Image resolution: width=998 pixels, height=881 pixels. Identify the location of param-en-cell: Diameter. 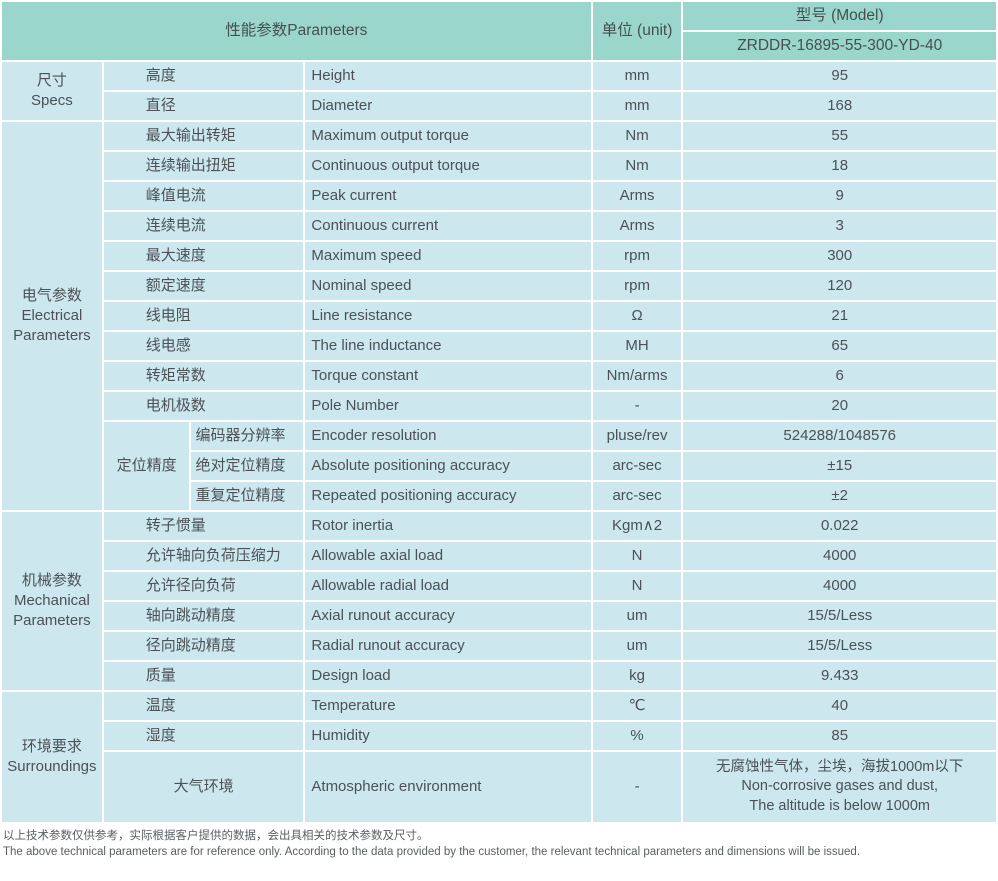
(448, 106).